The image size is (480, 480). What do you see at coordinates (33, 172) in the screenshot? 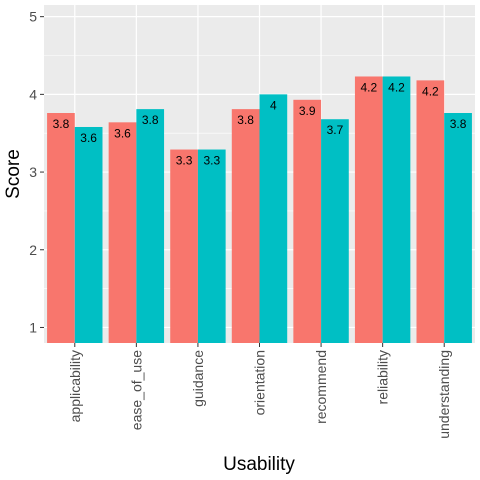
I see `y-tick-label: 3` at bounding box center [33, 172].